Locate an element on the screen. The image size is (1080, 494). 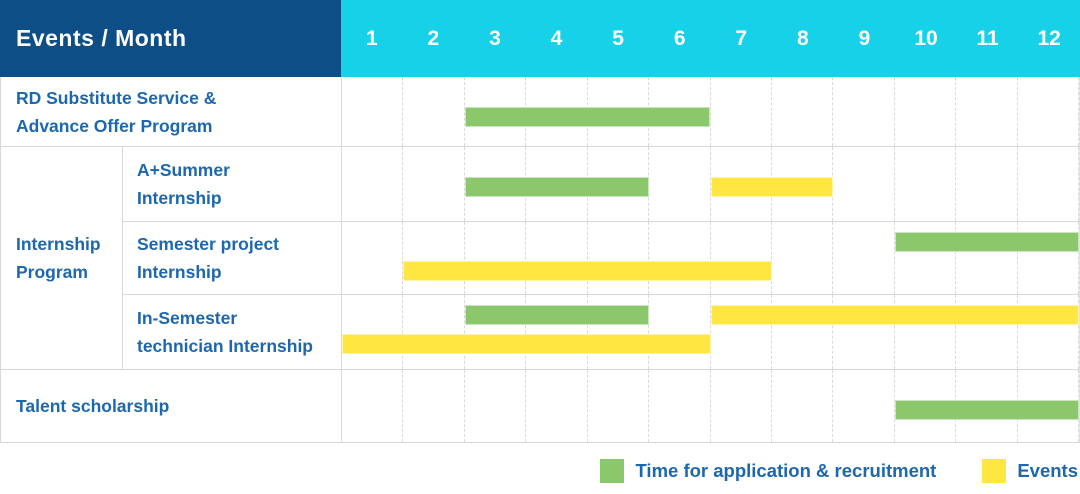
month-header-label: 12 is located at coordinates (1049, 38).